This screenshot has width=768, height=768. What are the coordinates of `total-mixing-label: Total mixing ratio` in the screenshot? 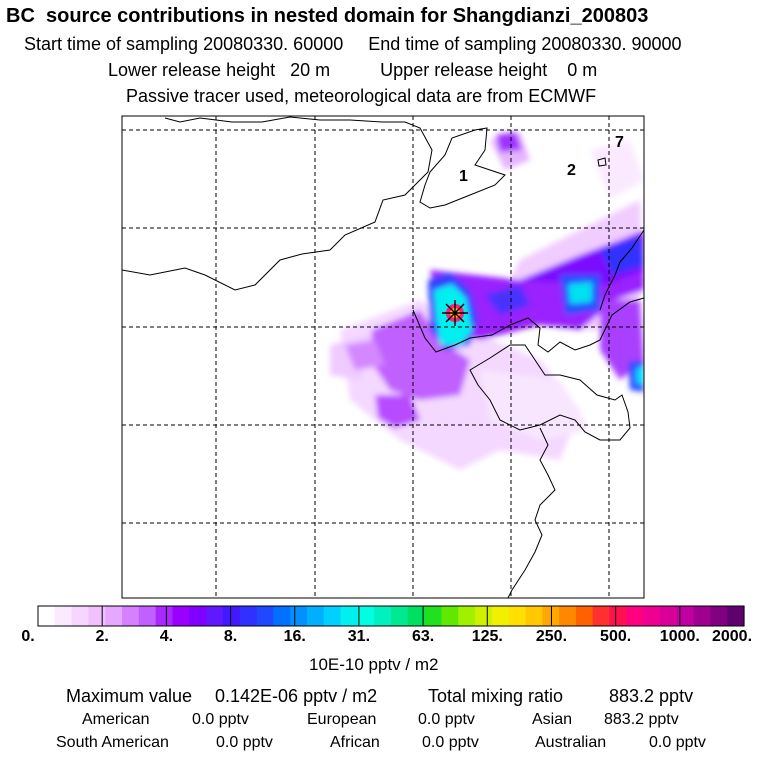 It's located at (496, 696).